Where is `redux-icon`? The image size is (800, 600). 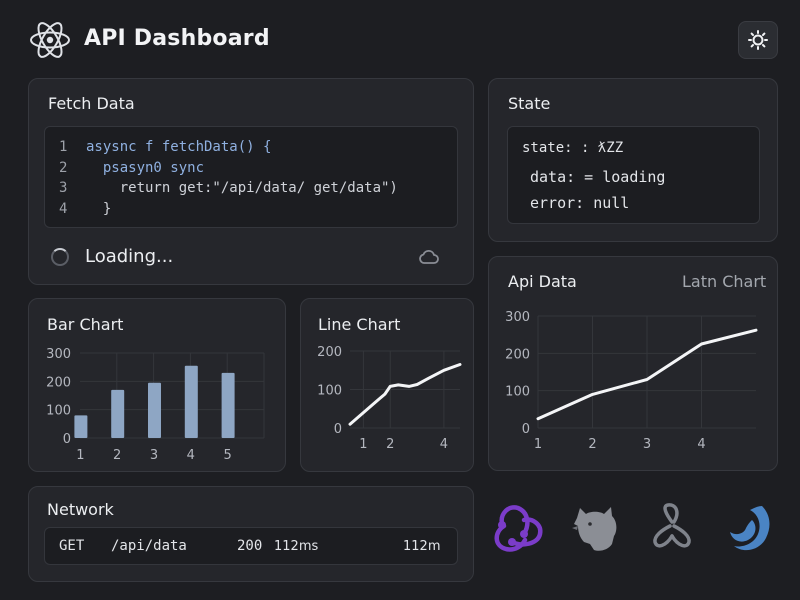 redux-icon is located at coordinates (518, 528).